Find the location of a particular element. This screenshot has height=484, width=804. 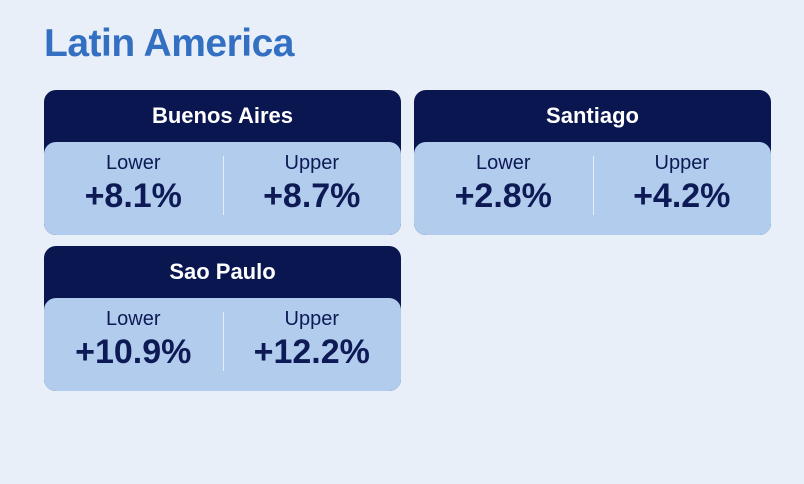

upper-block: Upper +12.2% is located at coordinates (312, 344).